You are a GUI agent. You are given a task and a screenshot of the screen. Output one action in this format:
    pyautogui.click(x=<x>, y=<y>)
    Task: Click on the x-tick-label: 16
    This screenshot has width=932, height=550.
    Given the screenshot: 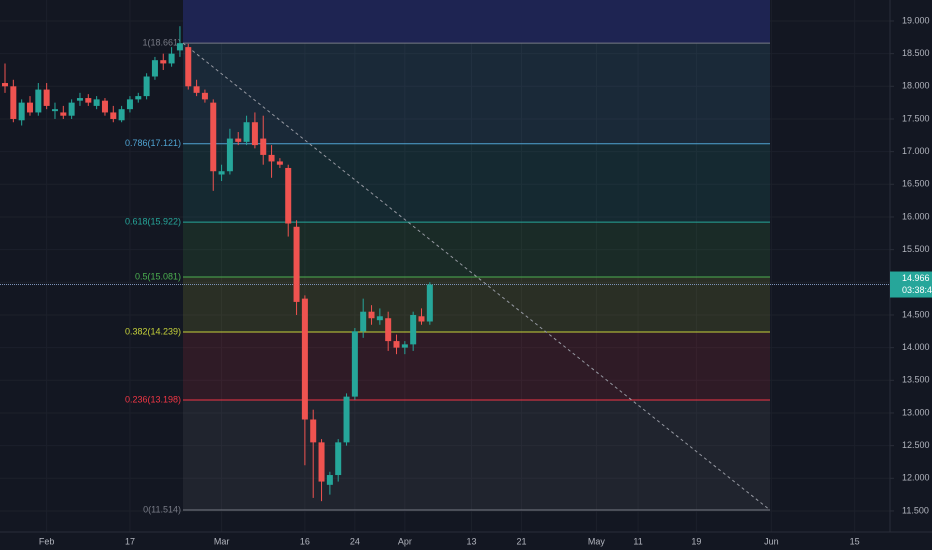 What is the action you would take?
    pyautogui.click(x=305, y=541)
    